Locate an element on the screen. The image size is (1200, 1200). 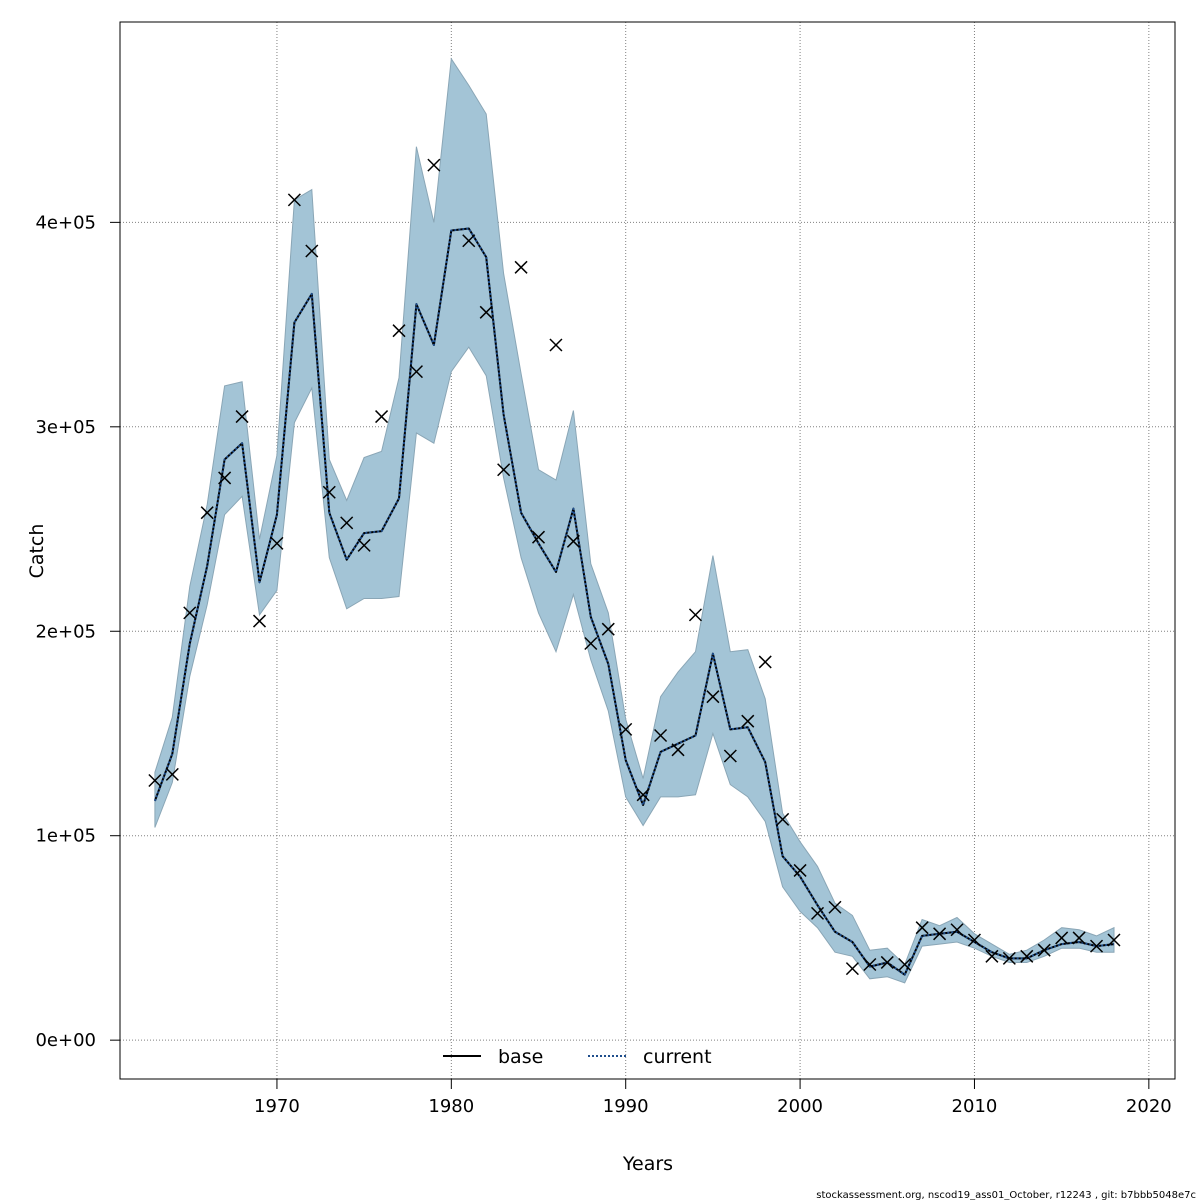
observed-point-1970 is located at coordinates (277, 543).